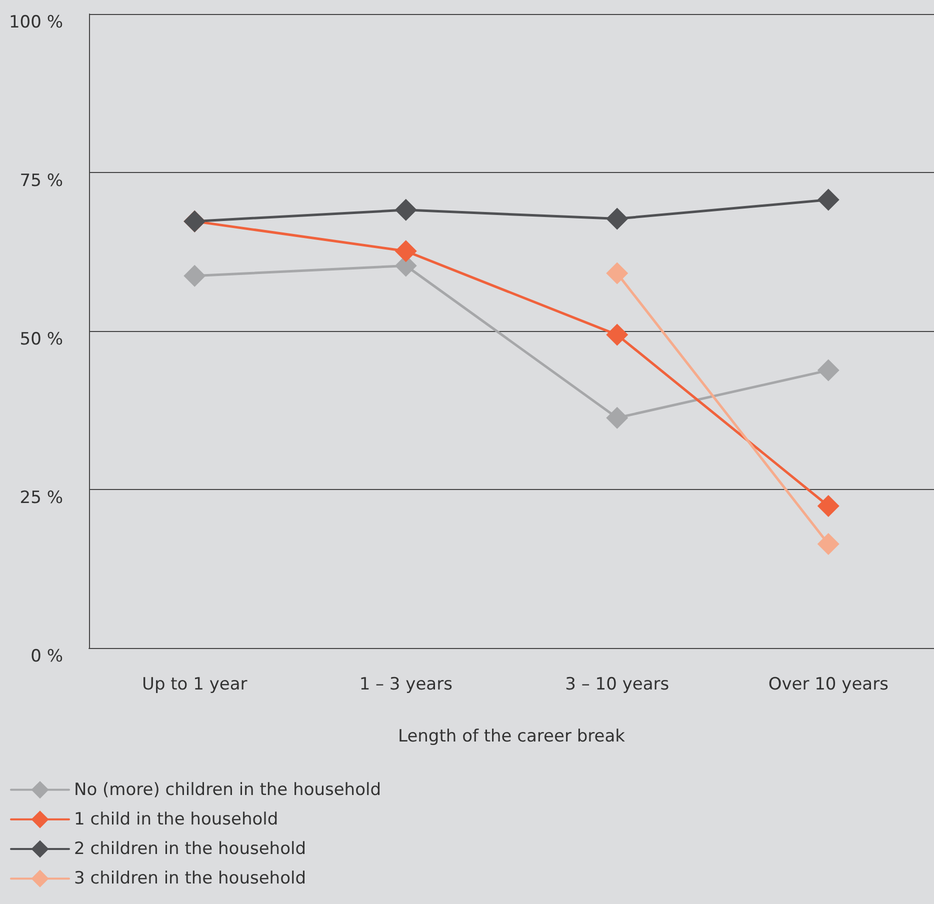 The width and height of the screenshot is (934, 904). I want to click on x-tick-label: 3 – 10 years, so click(617, 684).